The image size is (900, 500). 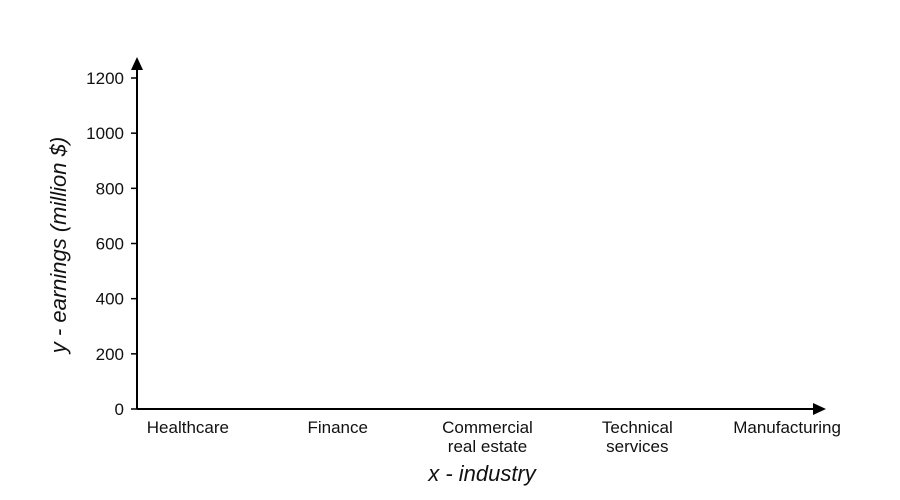 I want to click on y-tick-label: 800, so click(x=110, y=188).